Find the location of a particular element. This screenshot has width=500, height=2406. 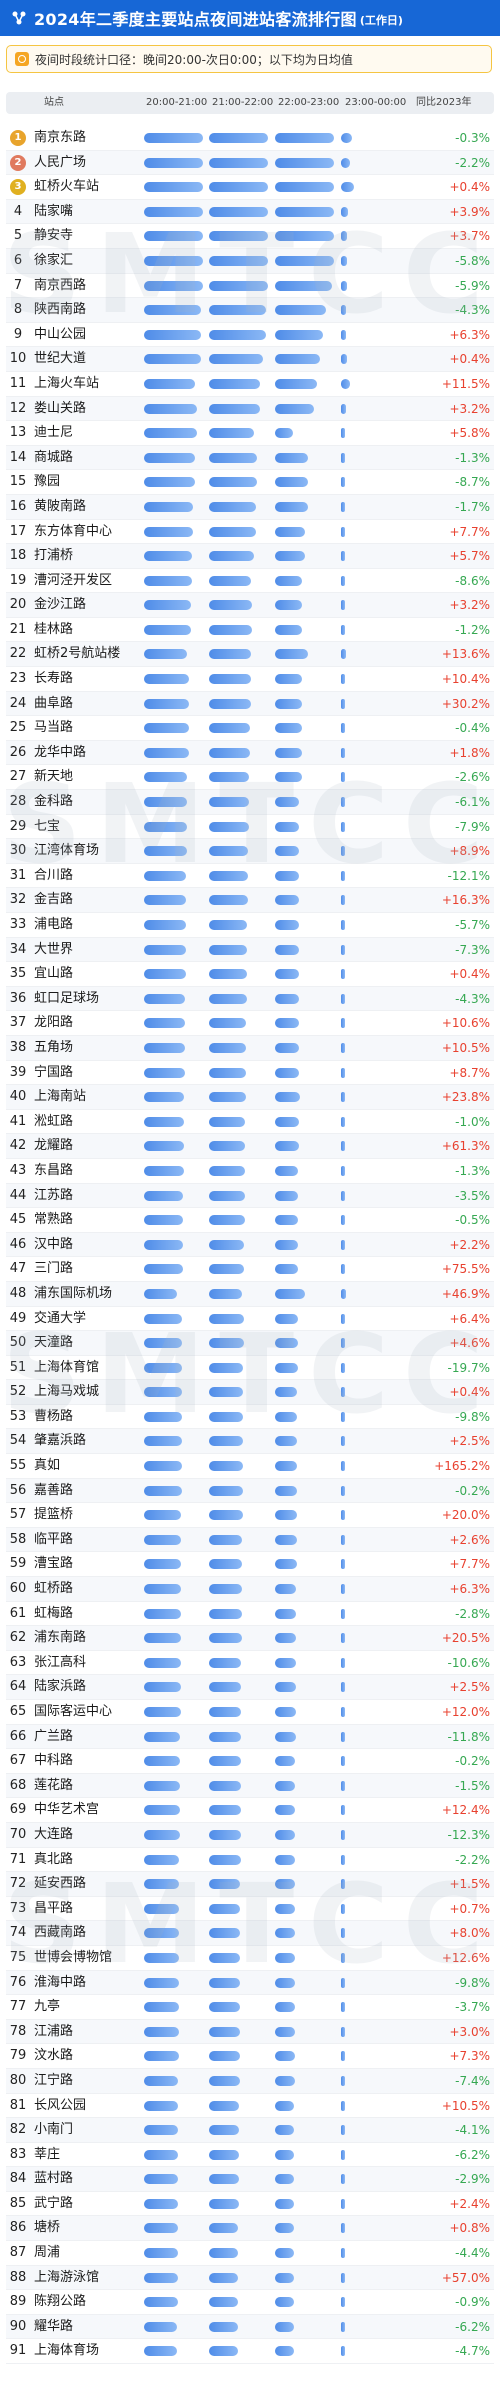

yoy-change: -2.8% is located at coordinates (472, 1613).